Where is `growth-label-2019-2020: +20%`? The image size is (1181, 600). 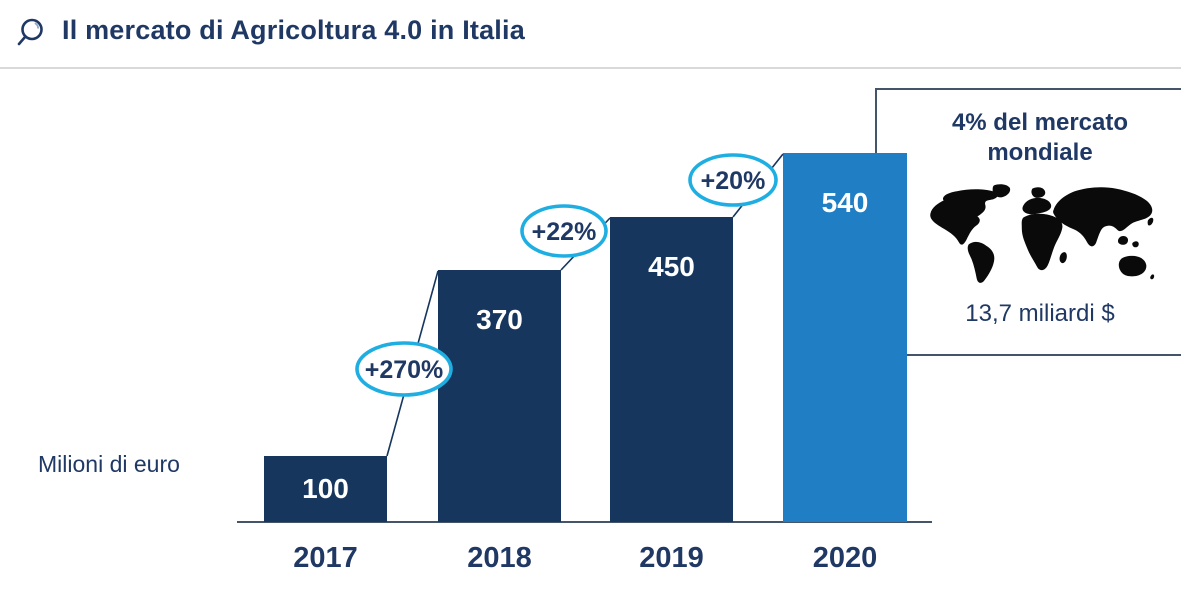 growth-label-2019-2020: +20% is located at coordinates (733, 181).